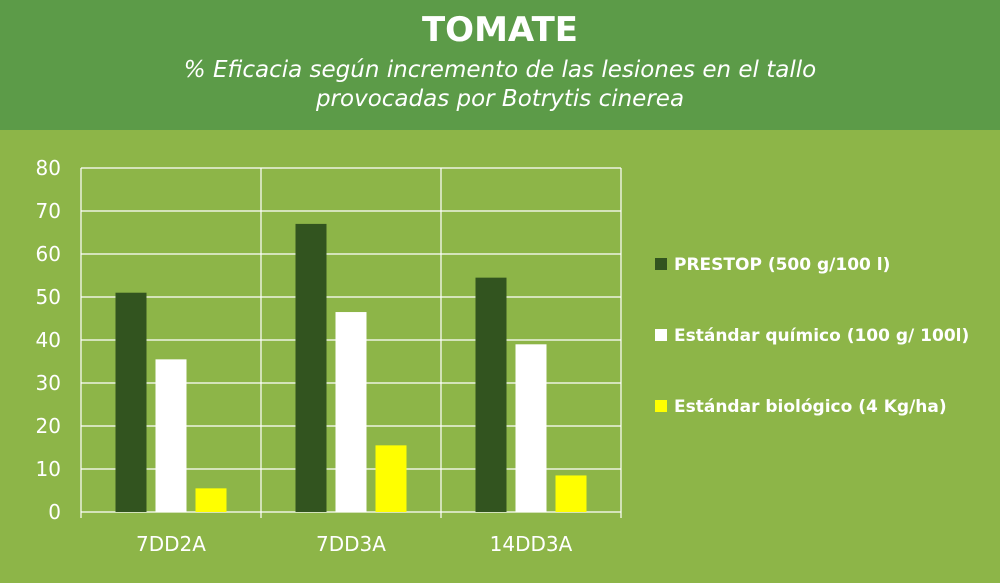  Describe the element at coordinates (54, 512) in the screenshot. I see `y-tick-label: 0` at that location.